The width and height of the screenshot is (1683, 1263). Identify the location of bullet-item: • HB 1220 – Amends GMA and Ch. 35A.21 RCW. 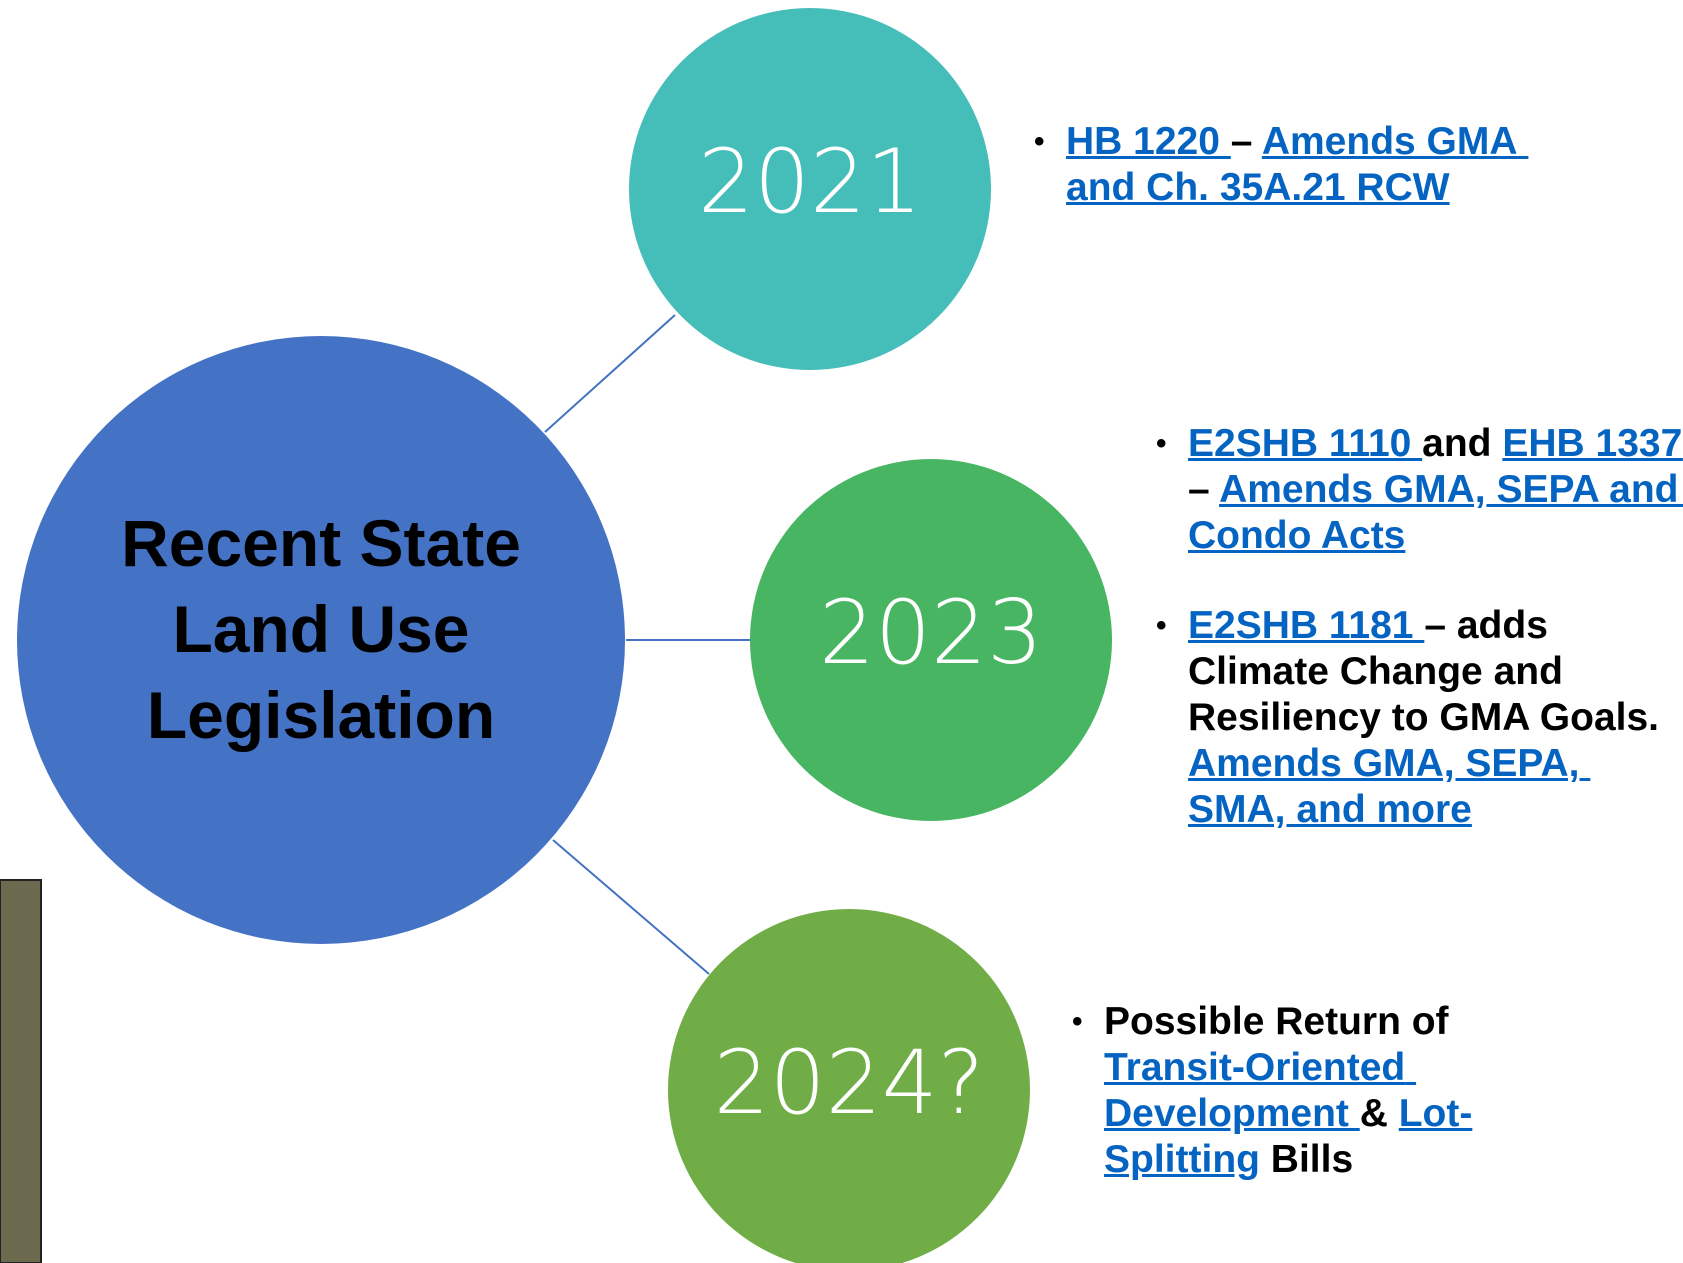
(1281, 165).